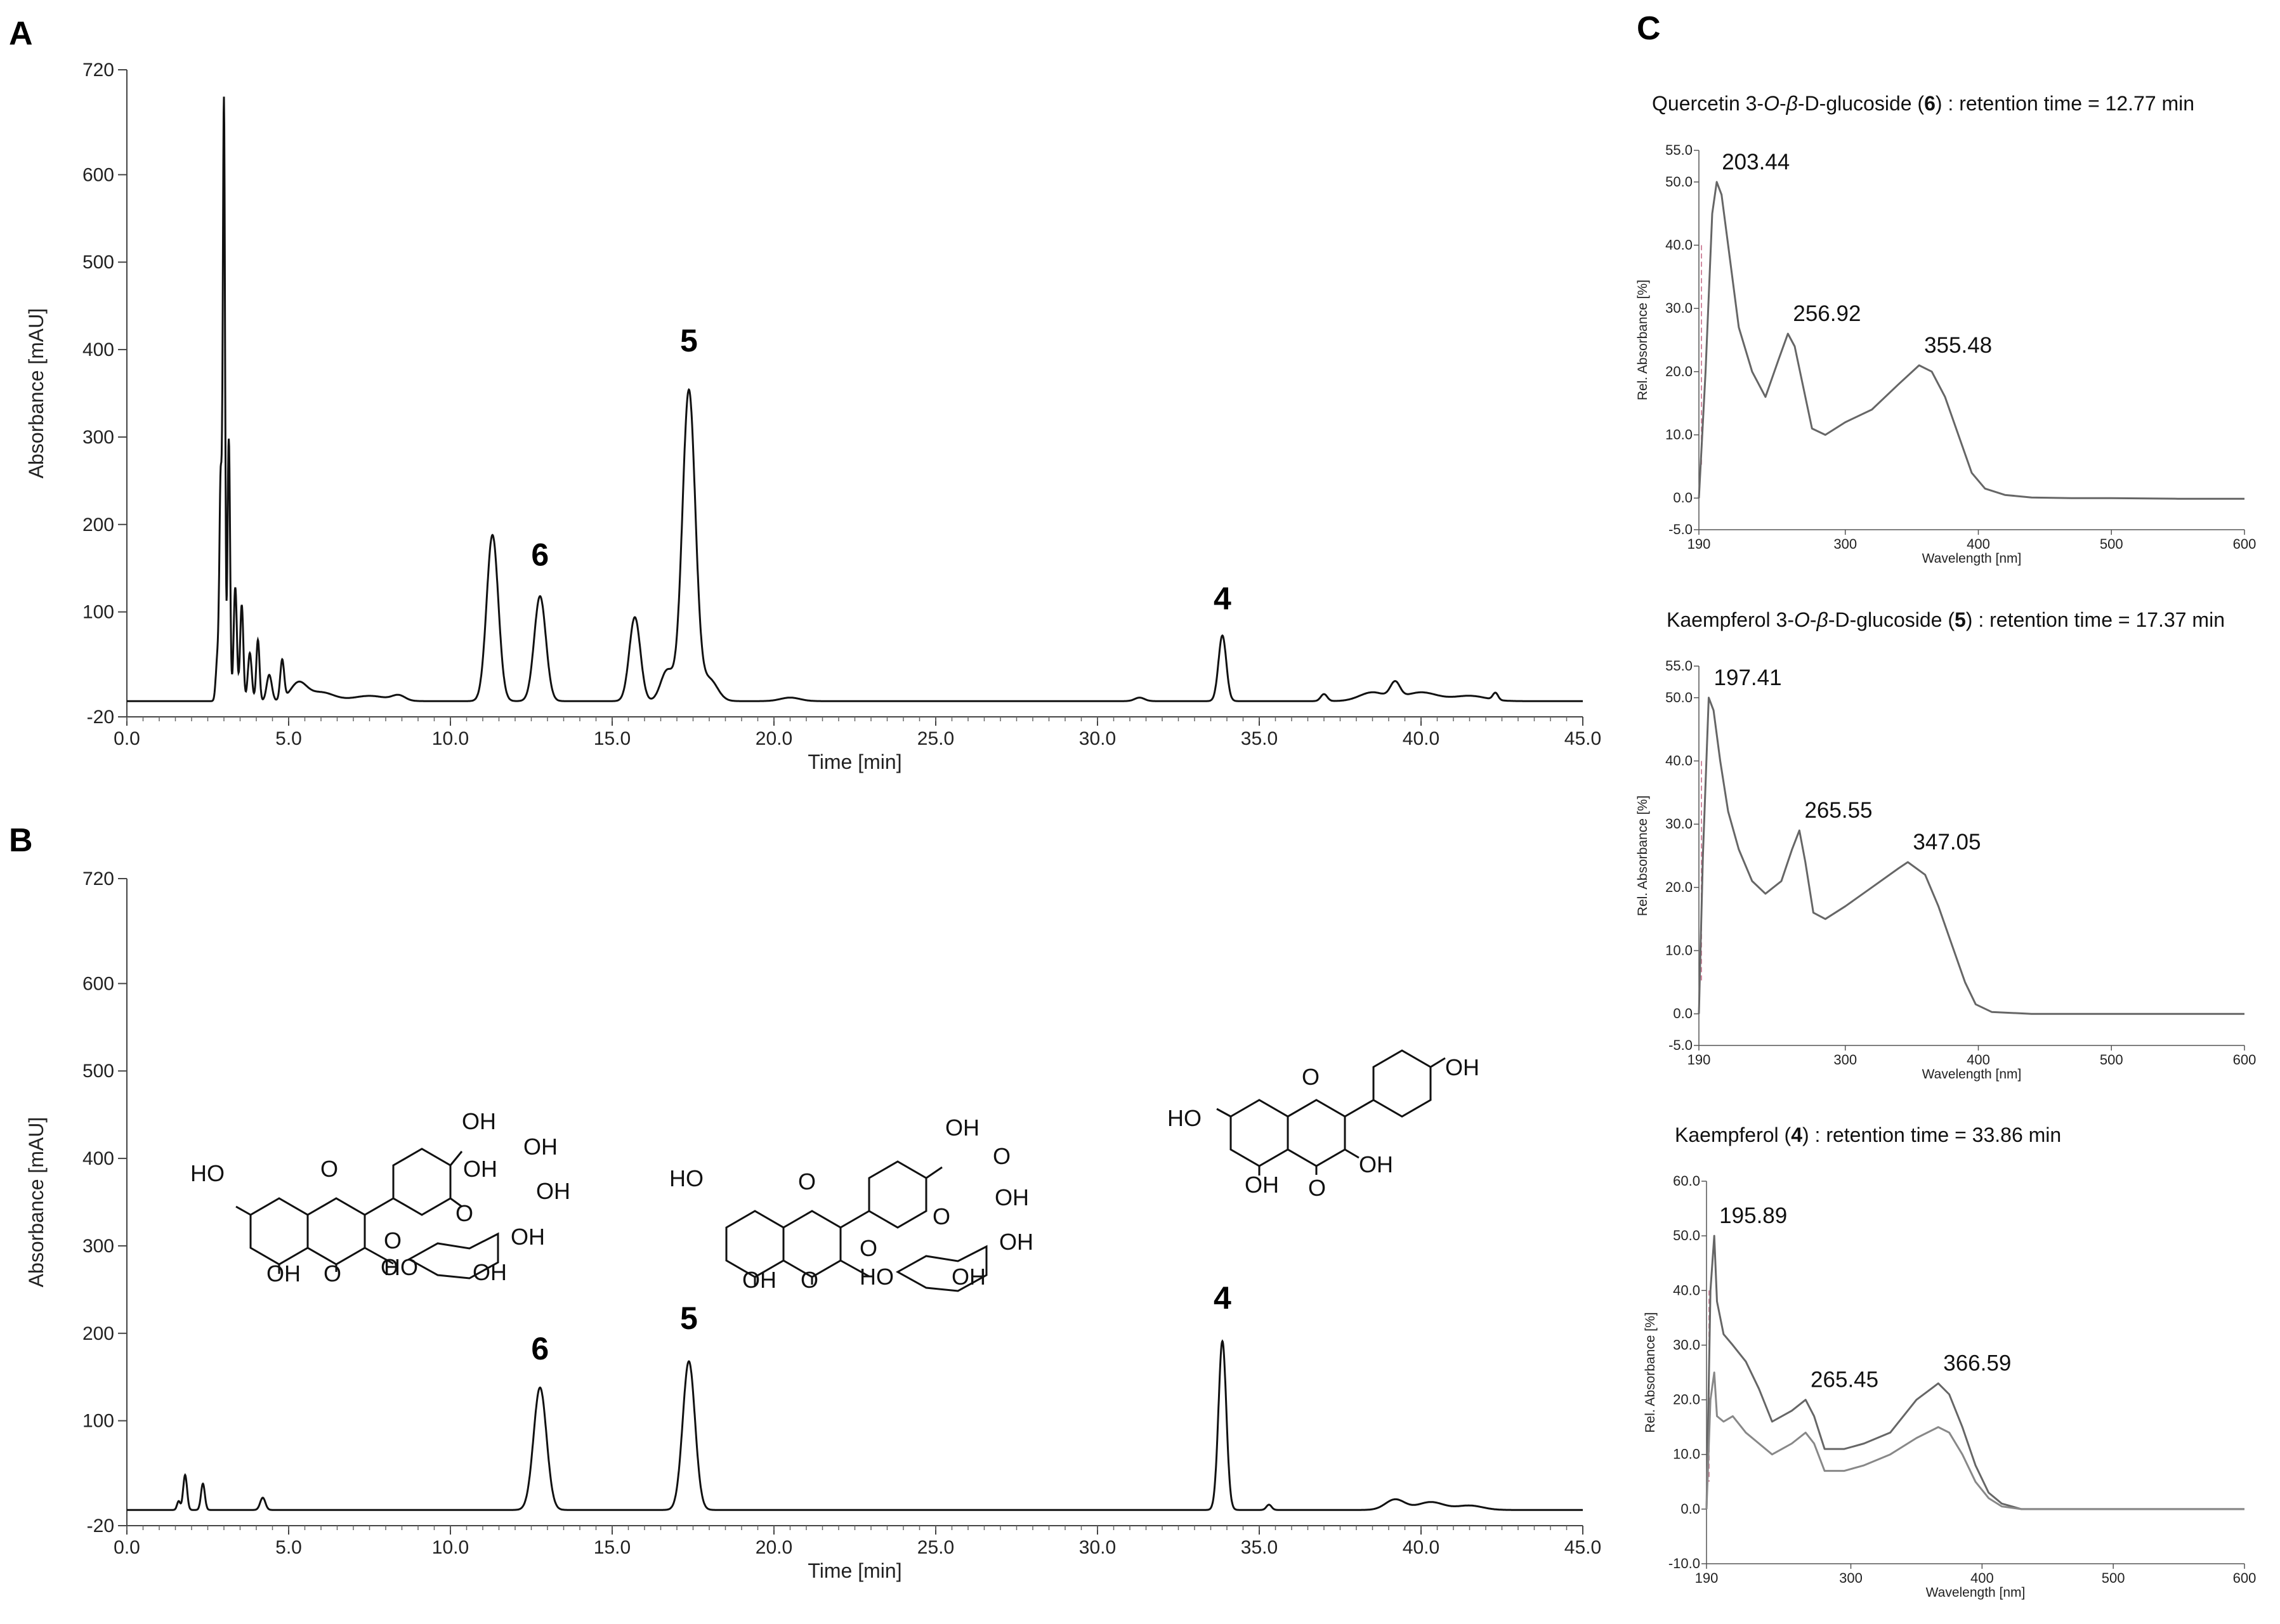  I want to click on structure-kaempferol, so click(1331, 1113).